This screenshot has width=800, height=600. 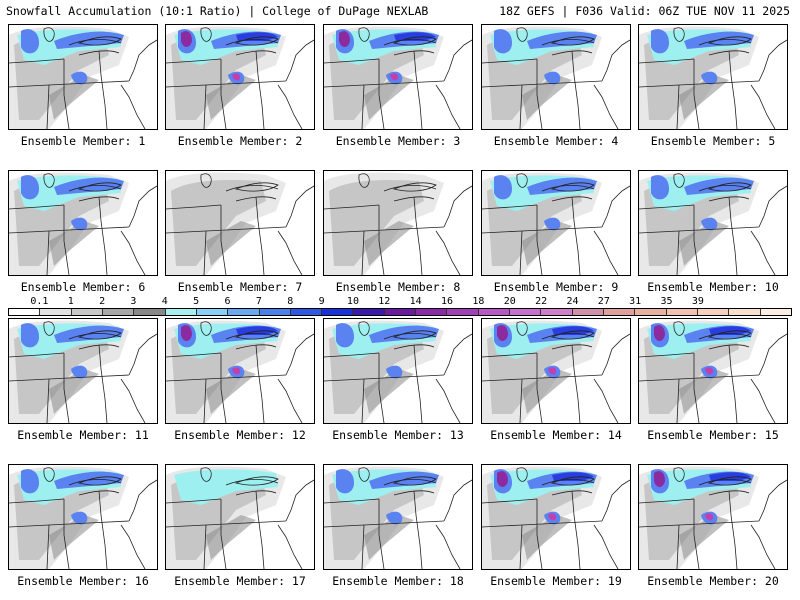 What do you see at coordinates (556, 435) in the screenshot?
I see `ensemble-member-label: Ensemble Member: 14` at bounding box center [556, 435].